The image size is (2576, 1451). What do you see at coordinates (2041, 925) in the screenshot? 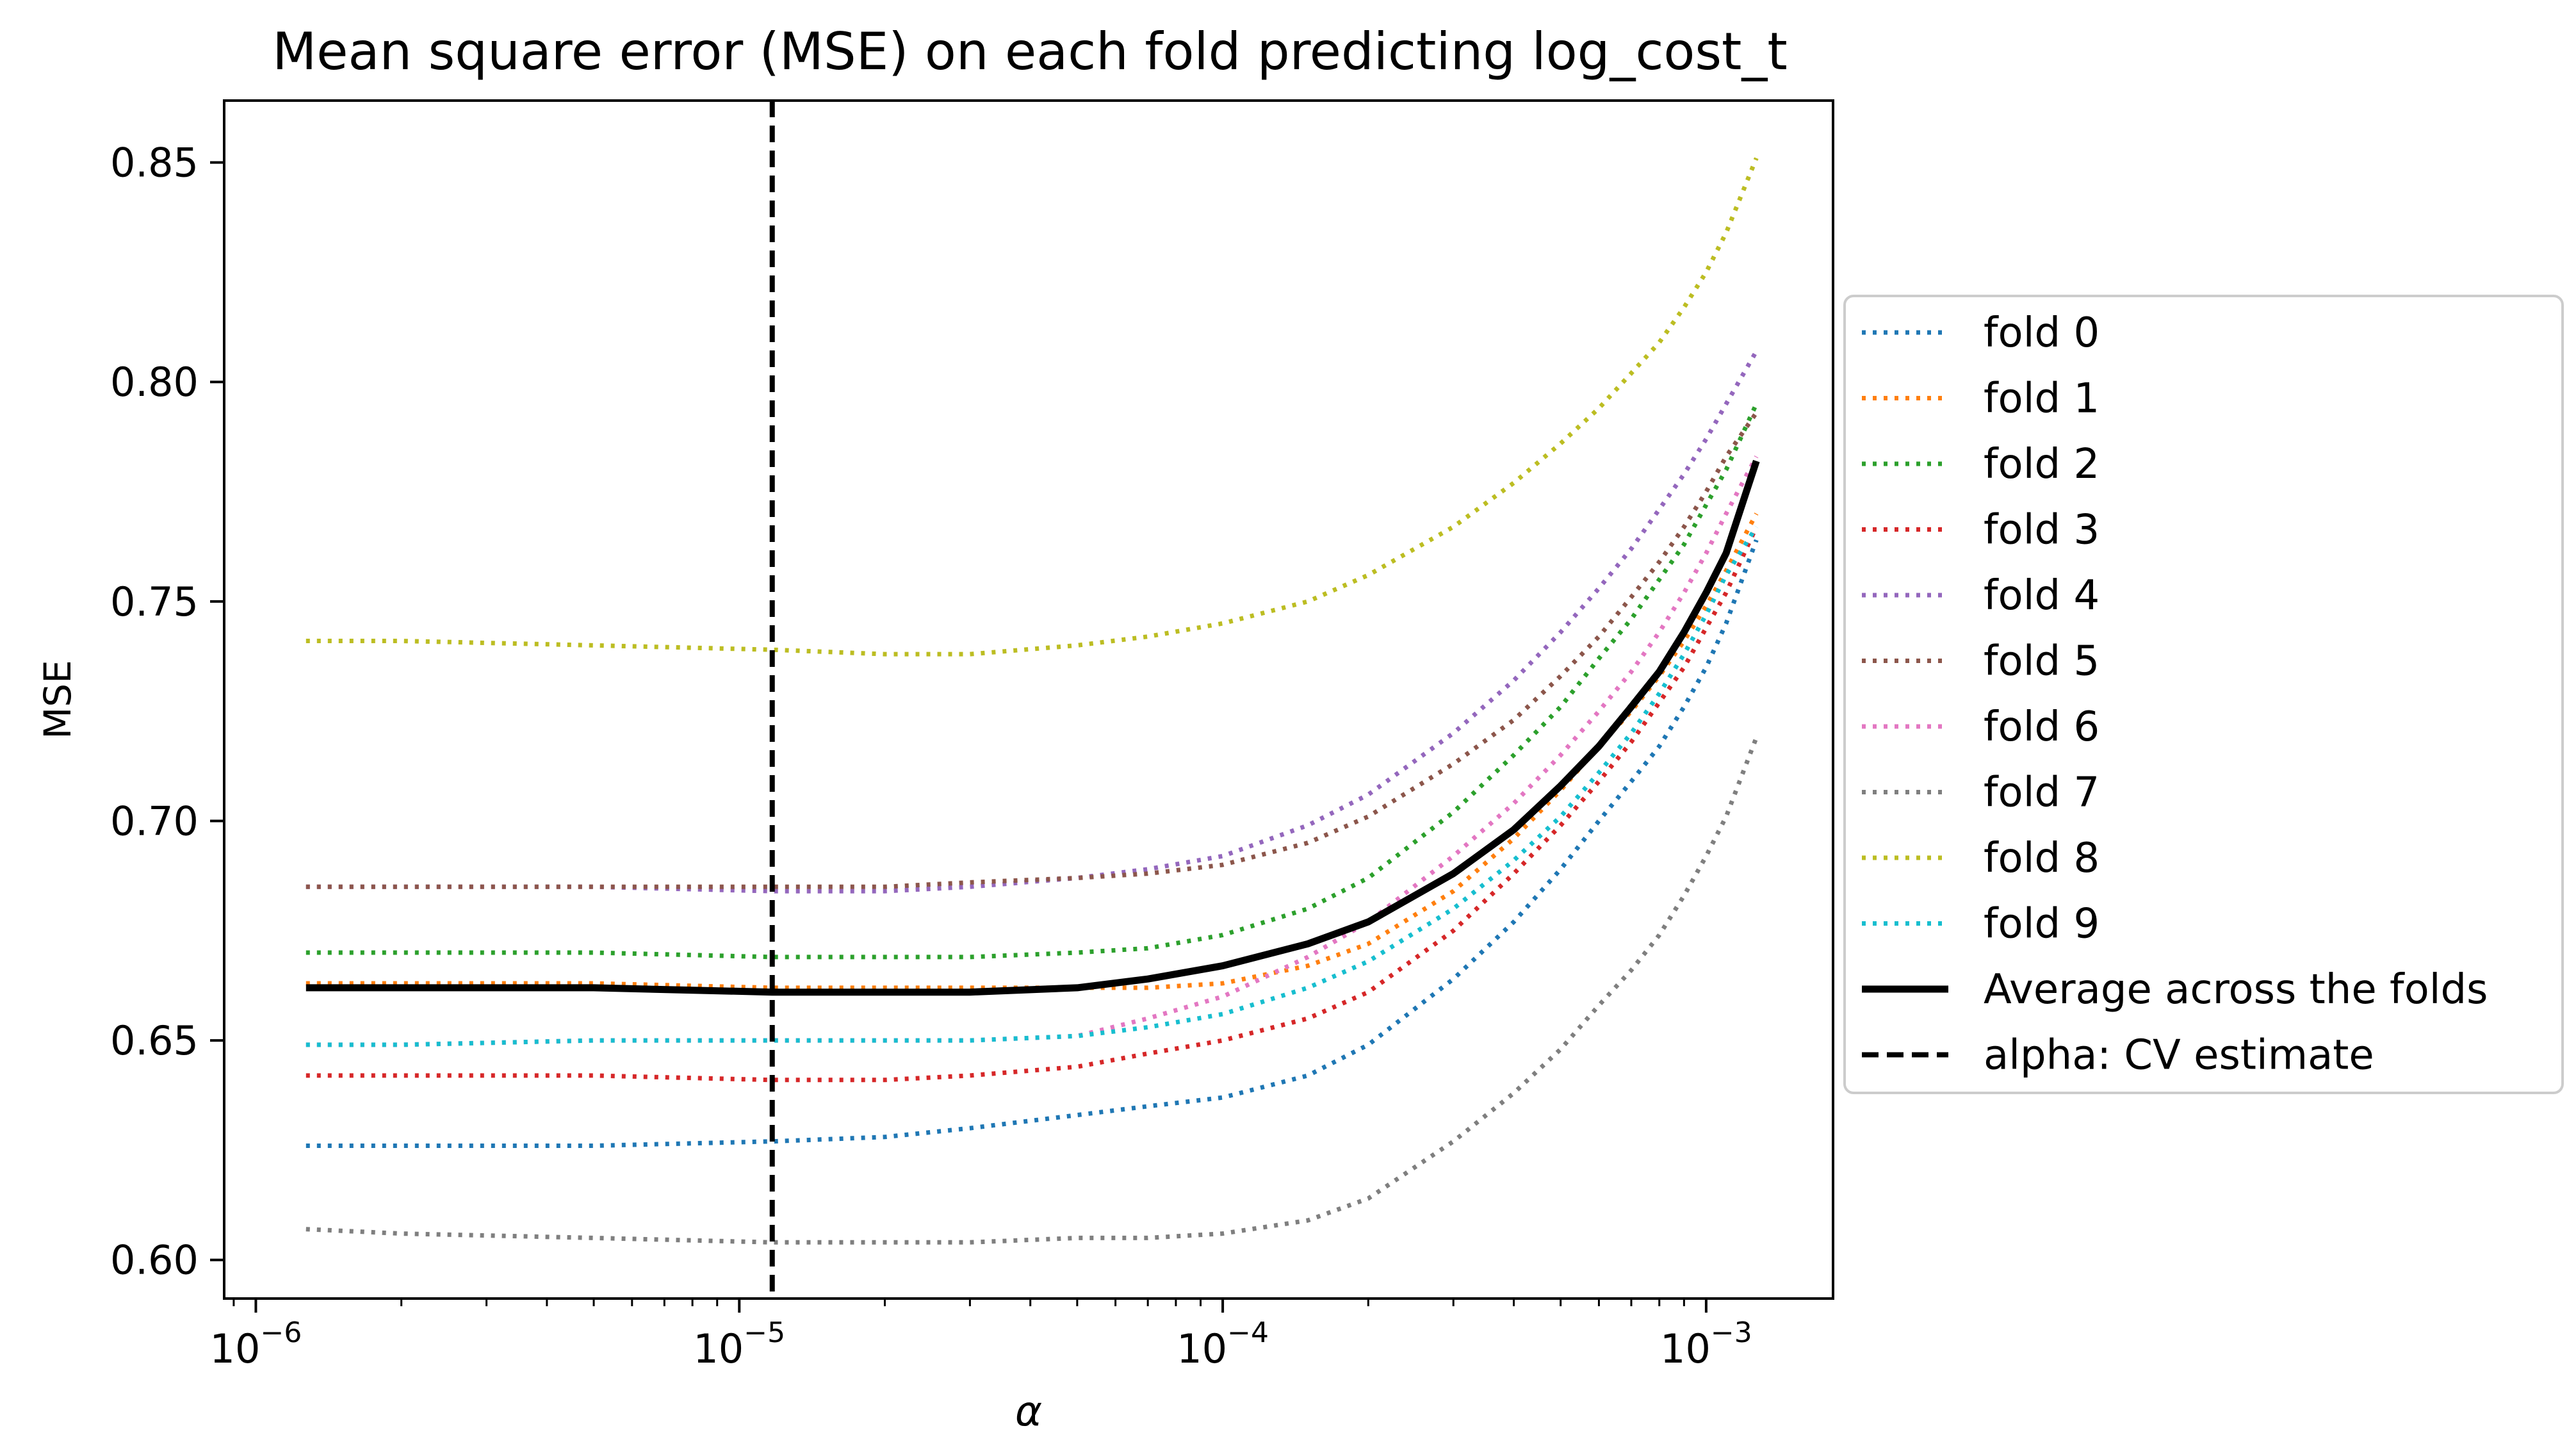
I see `legend-label: fold 9` at bounding box center [2041, 925].